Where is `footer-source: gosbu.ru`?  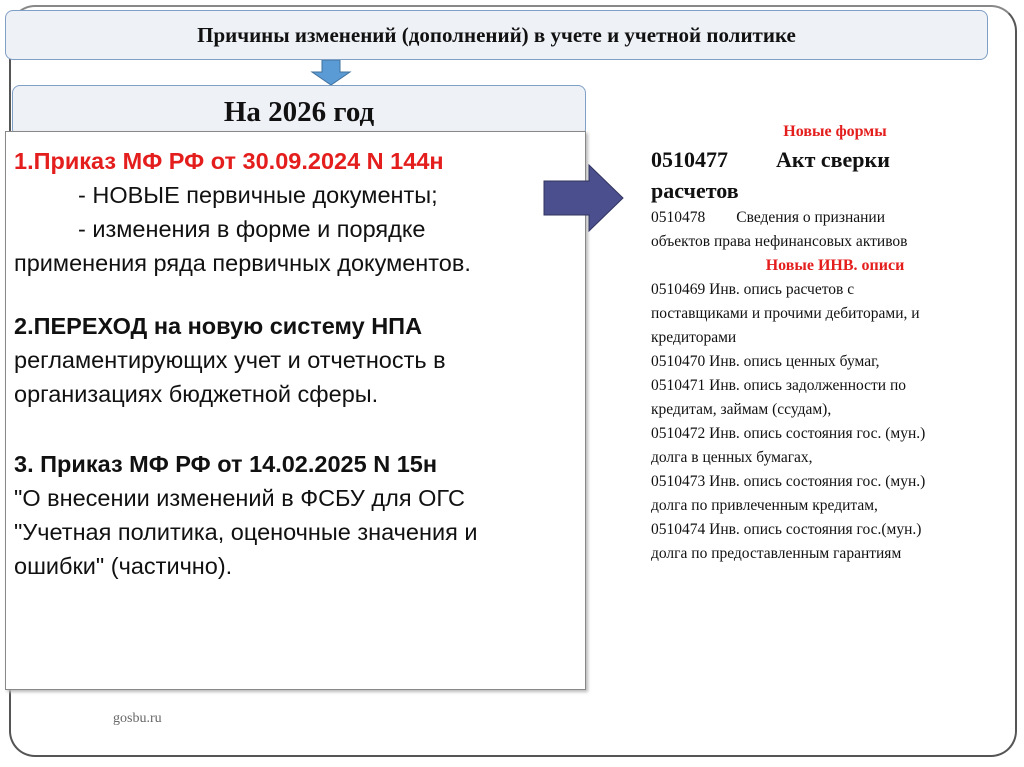
footer-source: gosbu.ru is located at coordinates (137, 718).